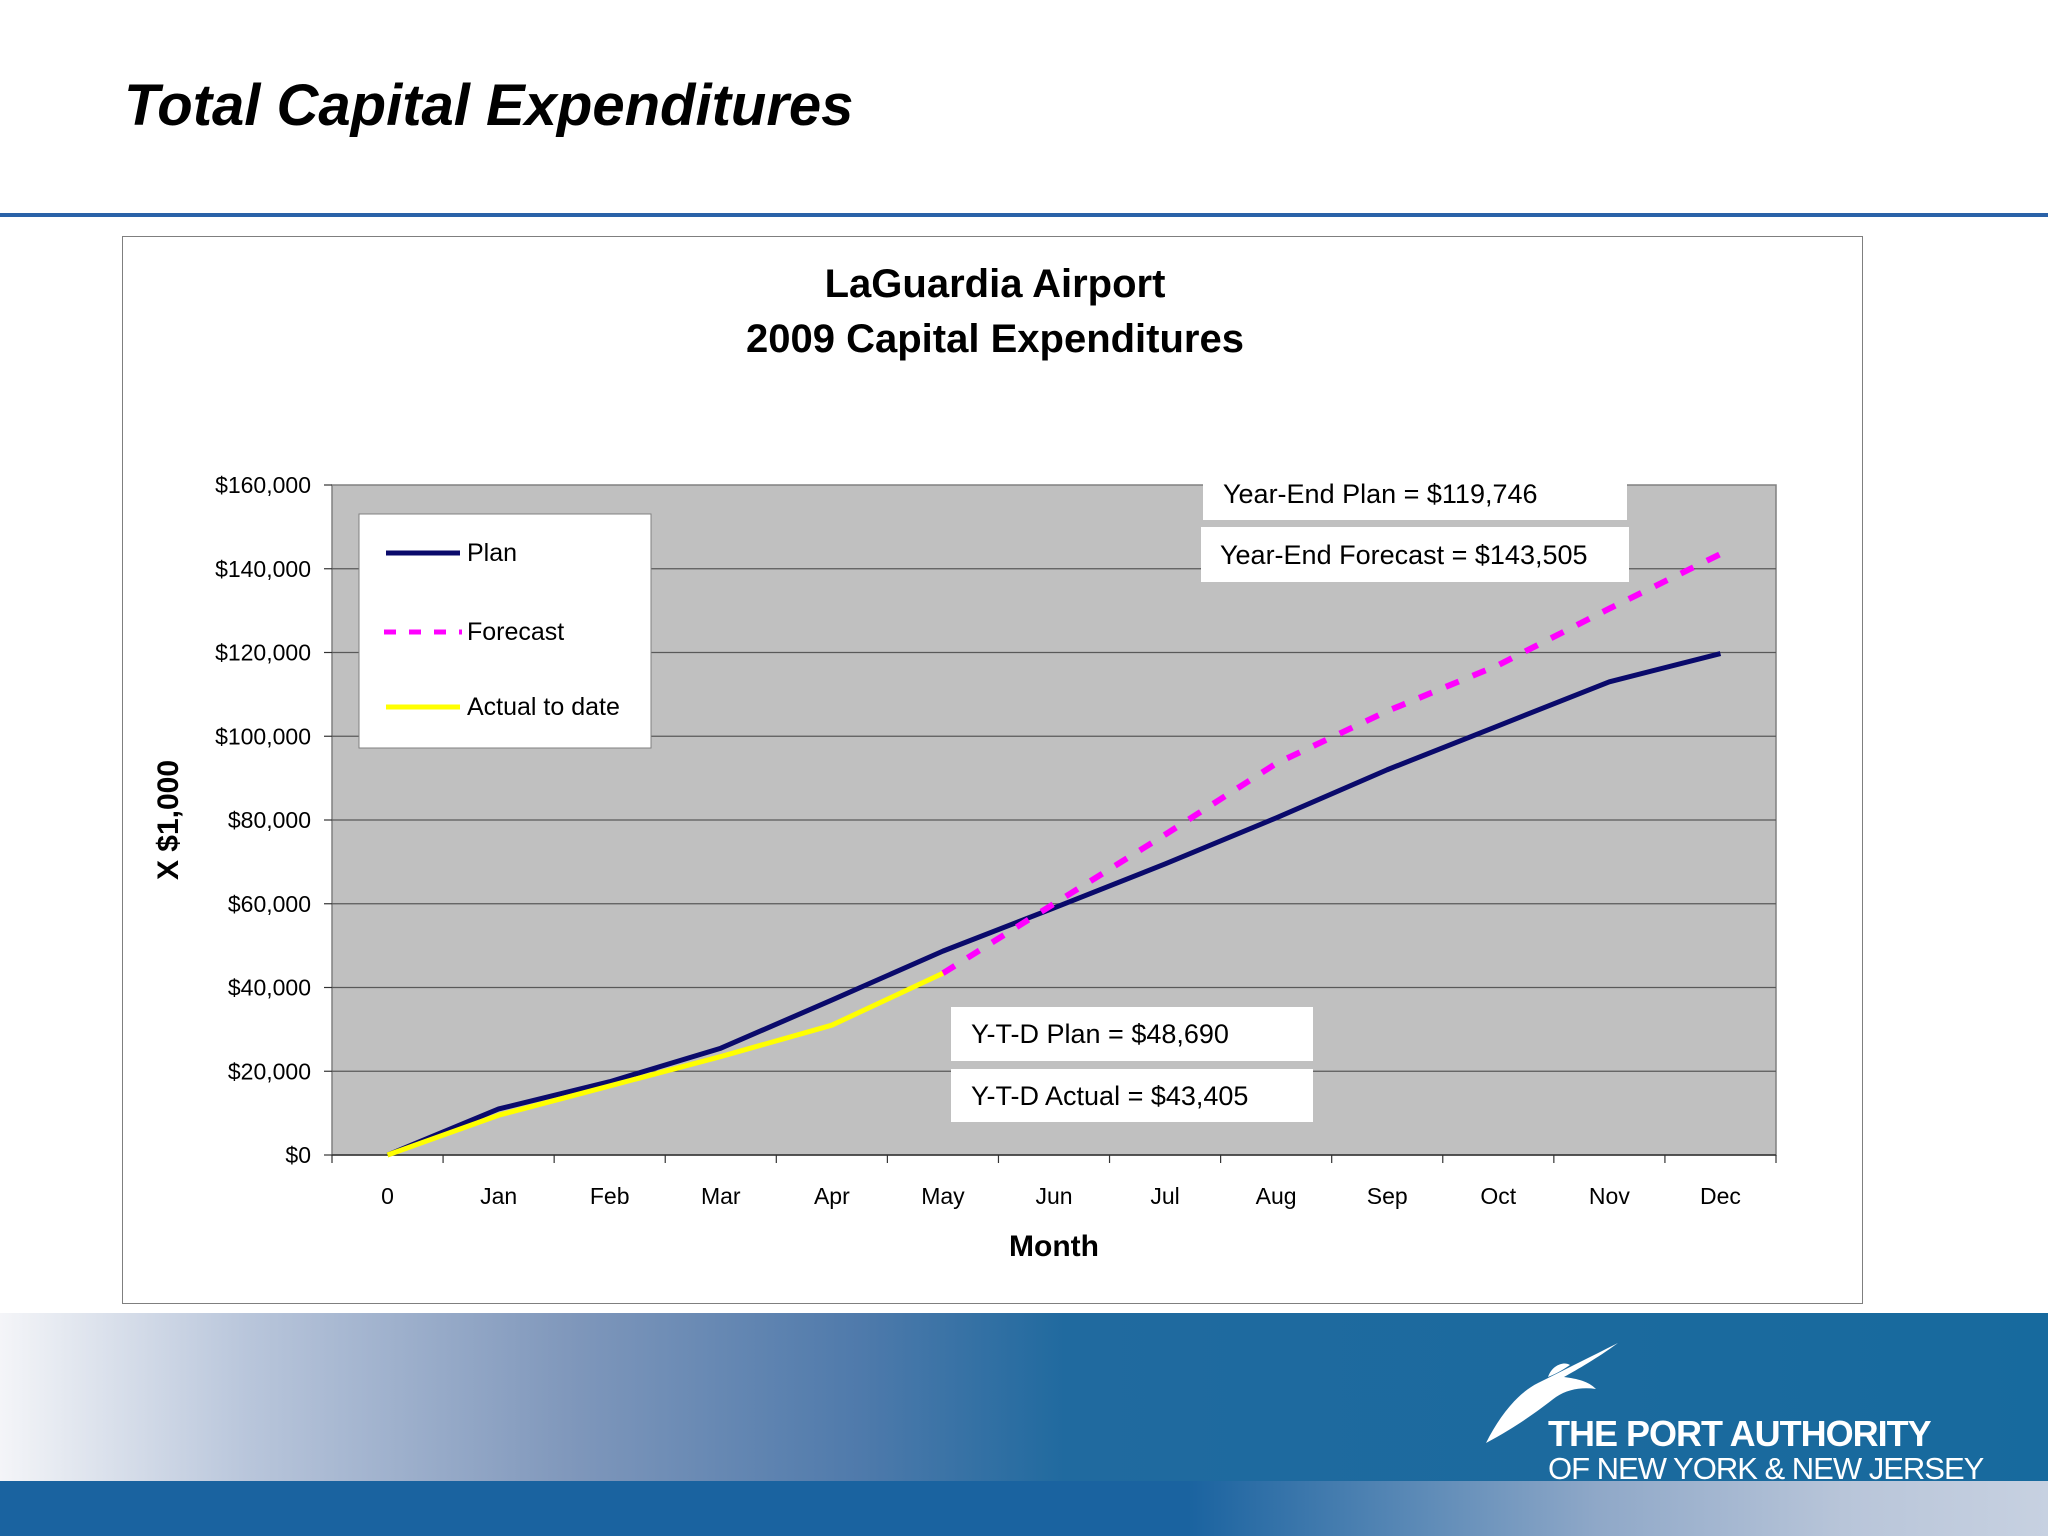  Describe the element at coordinates (269, 904) in the screenshot. I see `y-tick-label: $60,000` at that location.